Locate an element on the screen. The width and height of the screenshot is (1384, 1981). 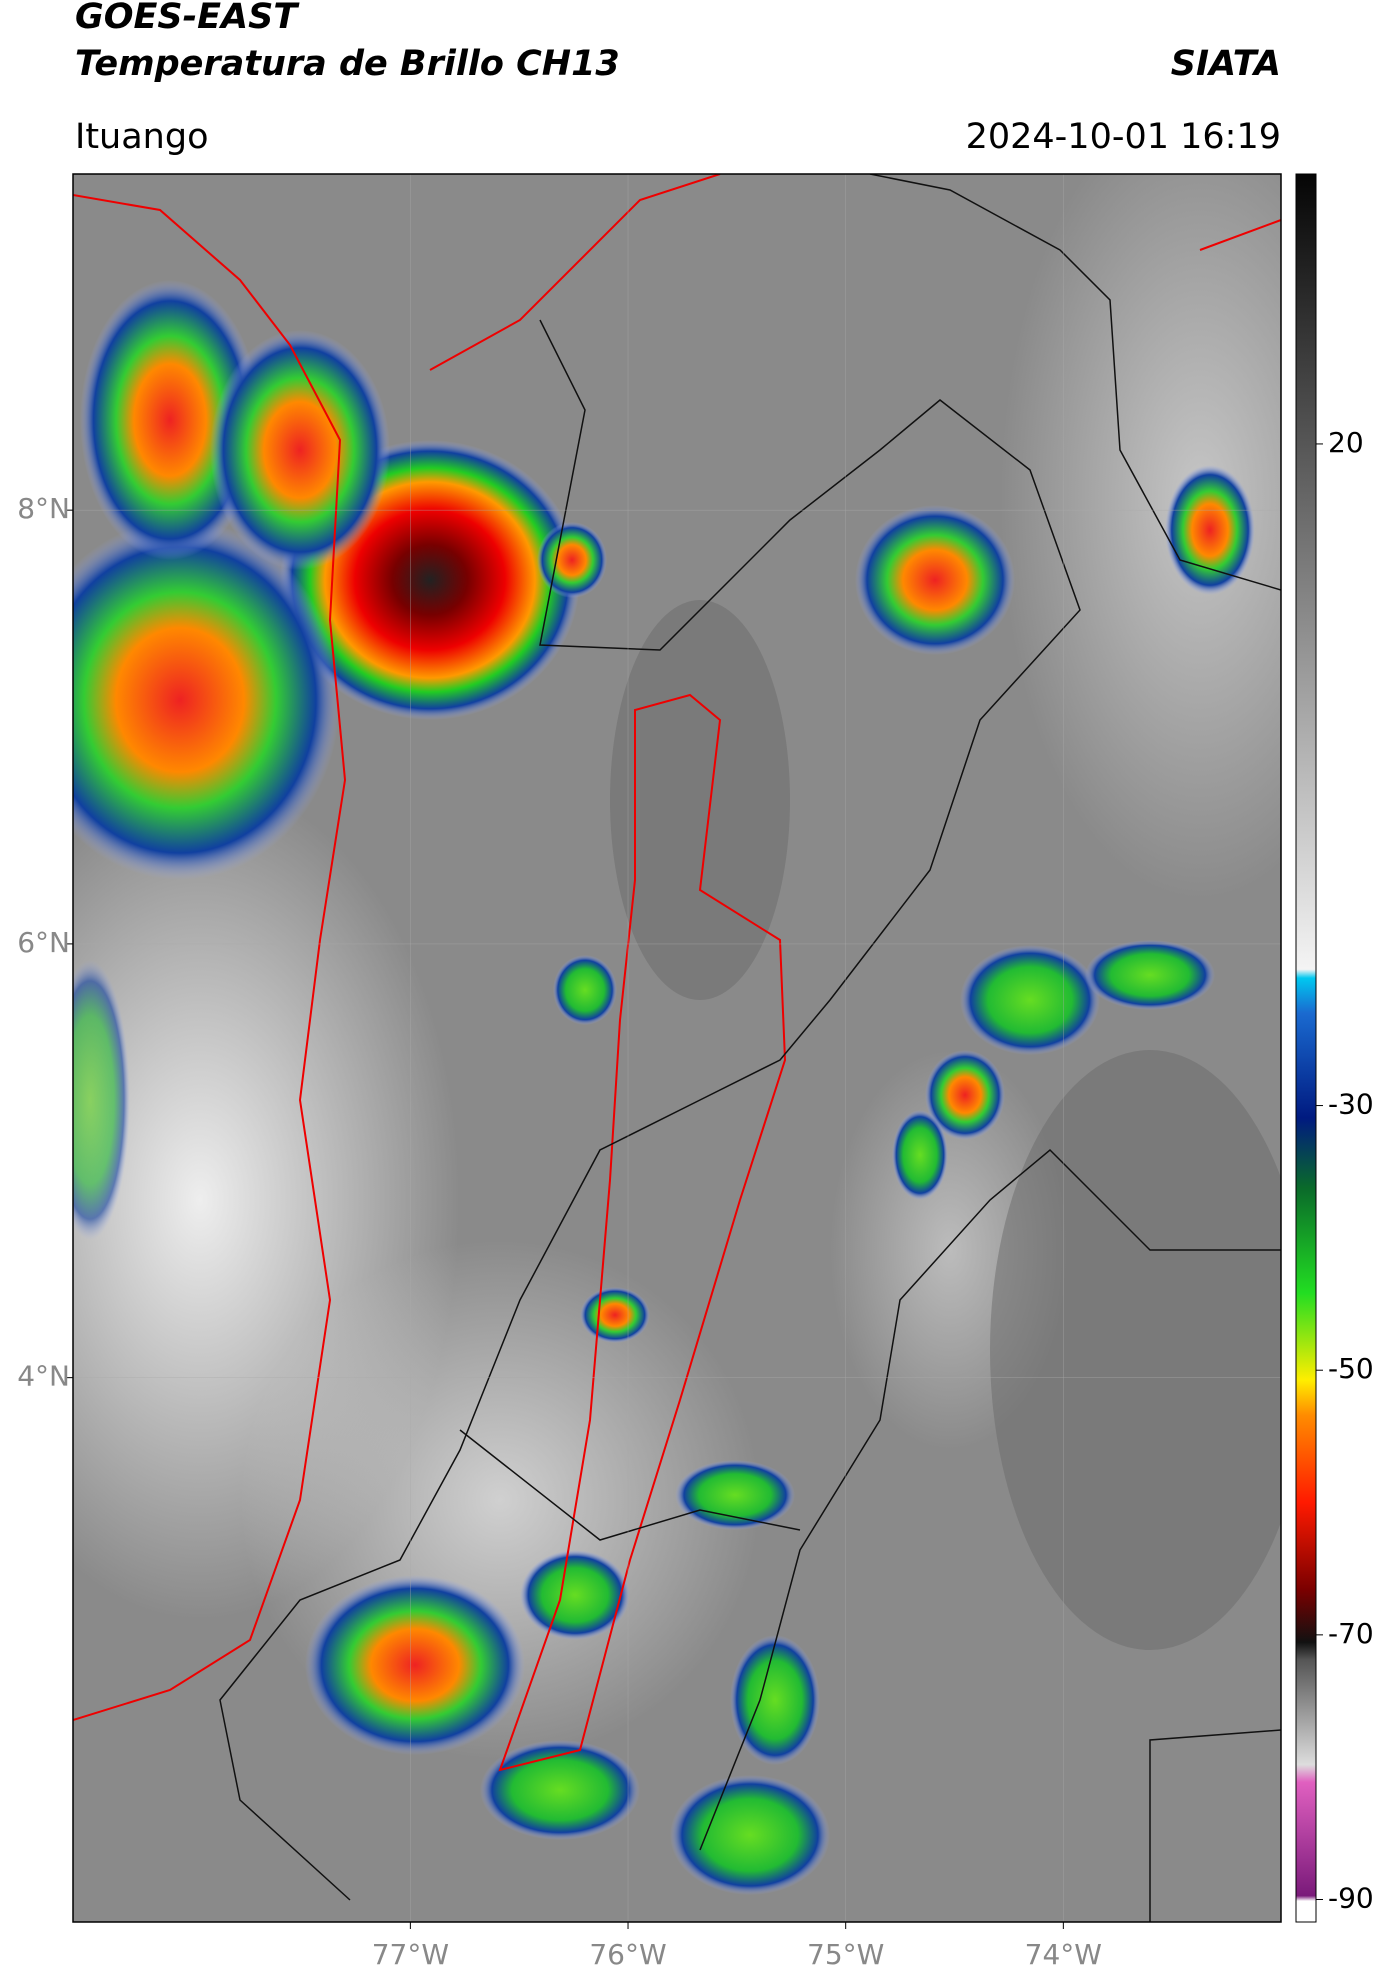
source: SIATA is located at coordinates (1226, 64).